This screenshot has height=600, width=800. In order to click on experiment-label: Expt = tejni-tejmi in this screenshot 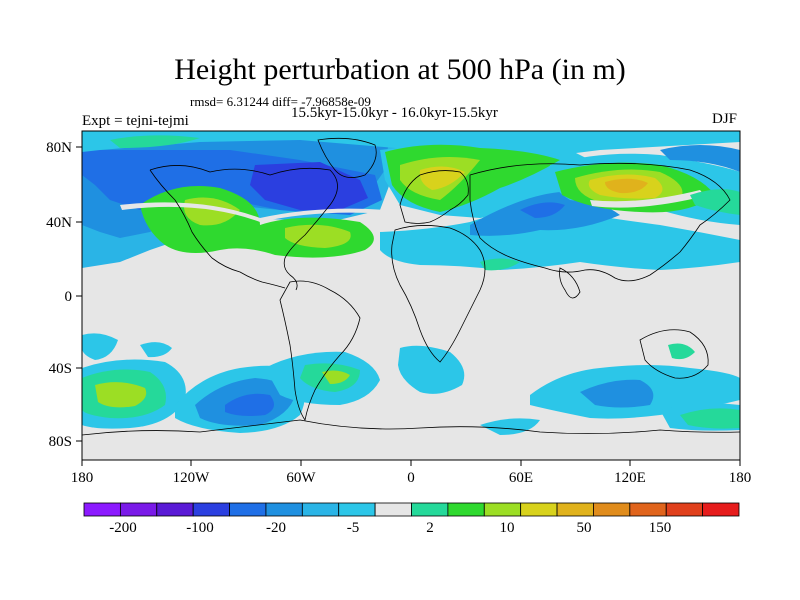, I will do `click(135, 121)`.